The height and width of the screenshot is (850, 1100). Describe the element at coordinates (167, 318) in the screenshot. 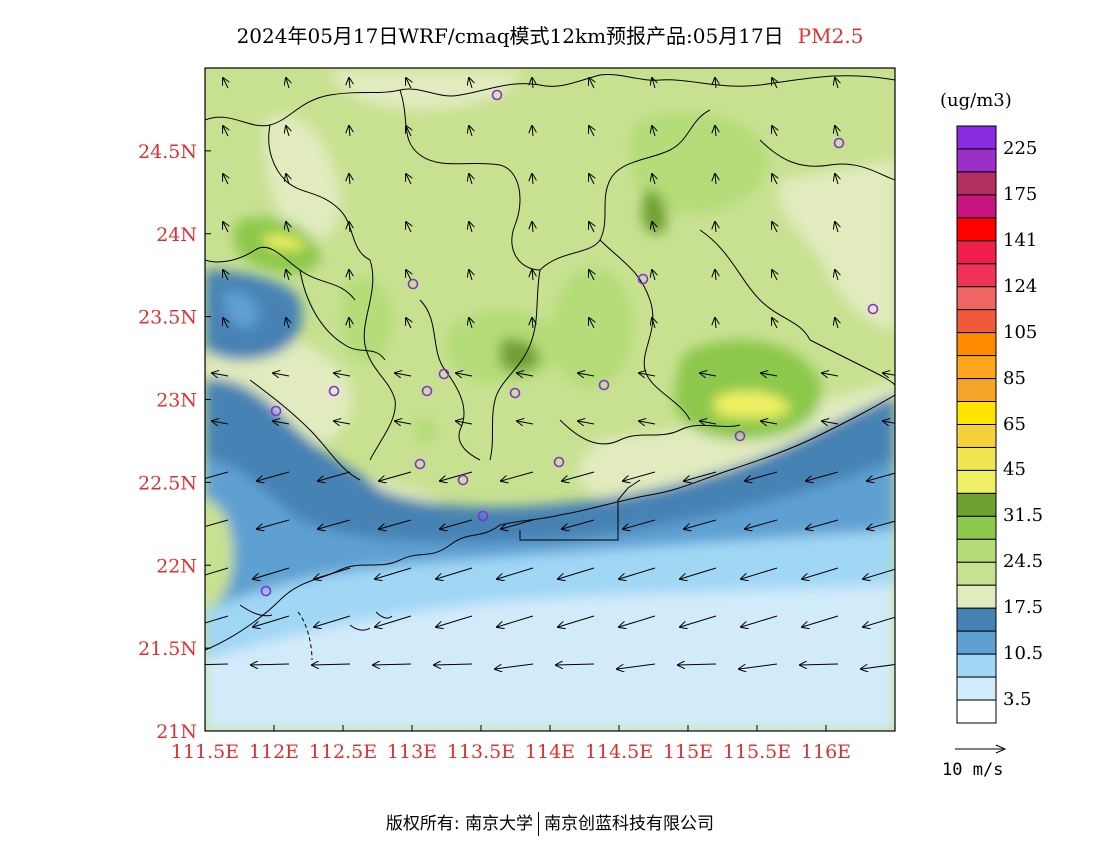

I see `y-tick-label: 23.5N` at that location.